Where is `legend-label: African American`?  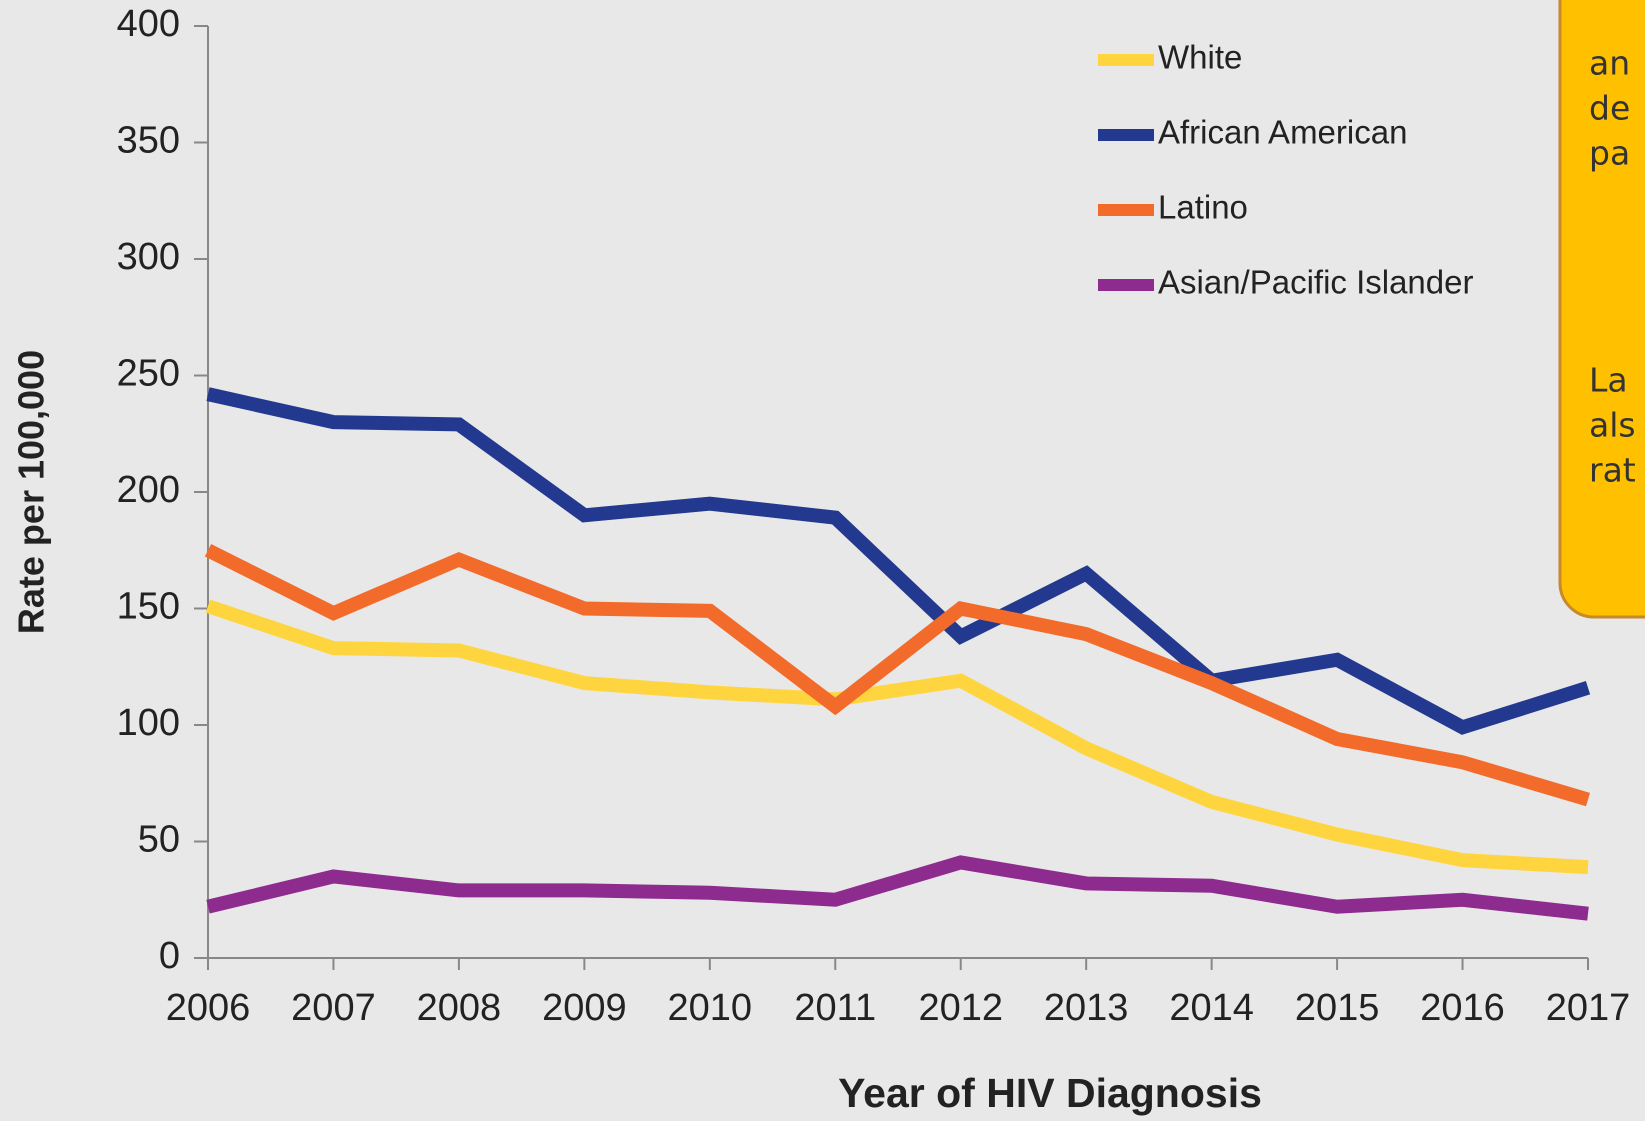
legend-label: African American is located at coordinates (1282, 132).